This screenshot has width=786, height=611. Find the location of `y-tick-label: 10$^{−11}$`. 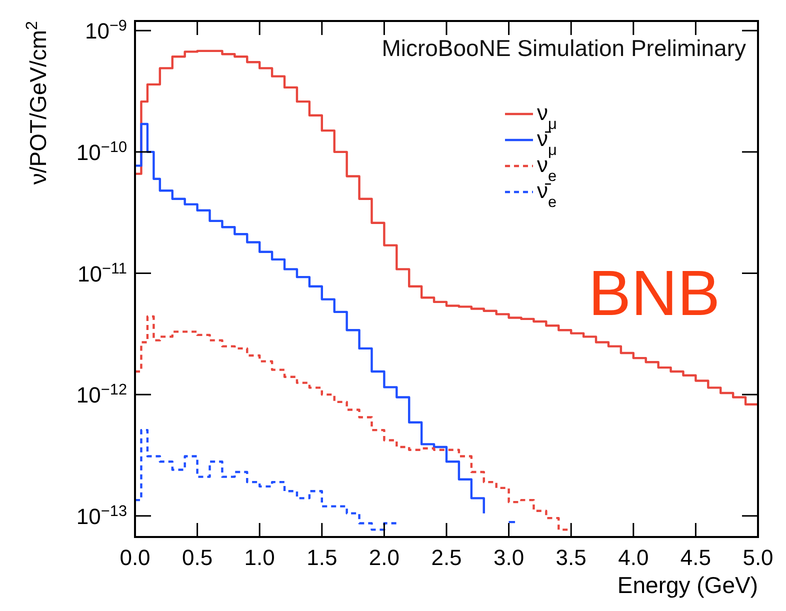

y-tick-label: 10$^{−11}$ is located at coordinates (102, 273).